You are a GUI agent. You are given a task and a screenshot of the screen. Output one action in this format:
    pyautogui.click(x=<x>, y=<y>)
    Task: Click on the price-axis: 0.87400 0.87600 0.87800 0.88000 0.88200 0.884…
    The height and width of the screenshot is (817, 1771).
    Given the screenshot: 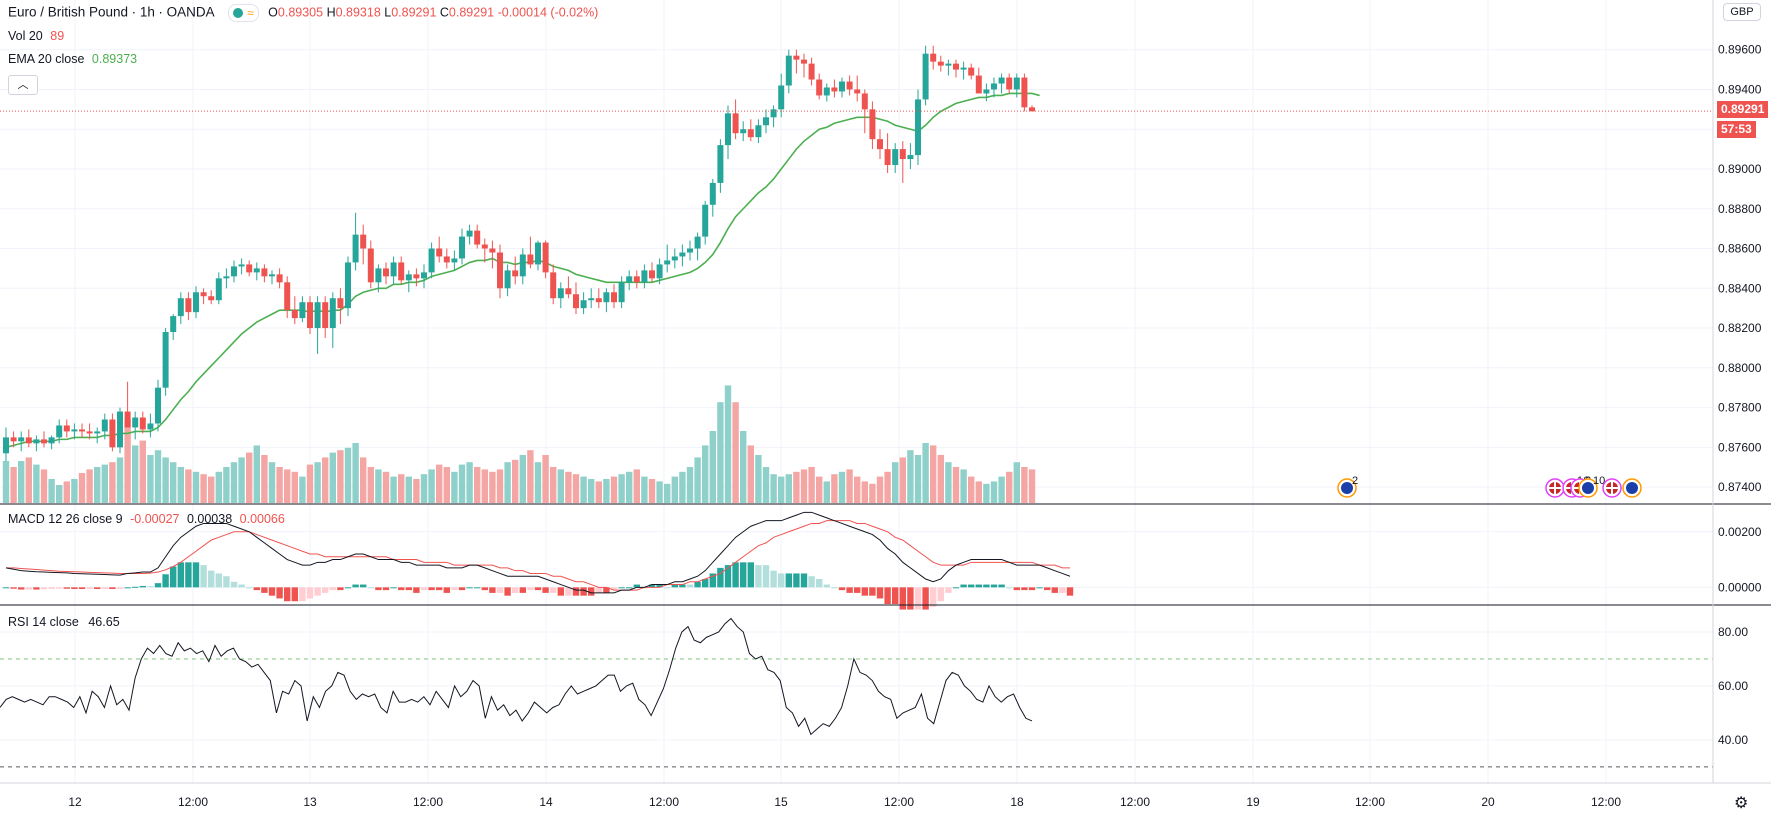 What is the action you would take?
    pyautogui.click(x=1737, y=391)
    